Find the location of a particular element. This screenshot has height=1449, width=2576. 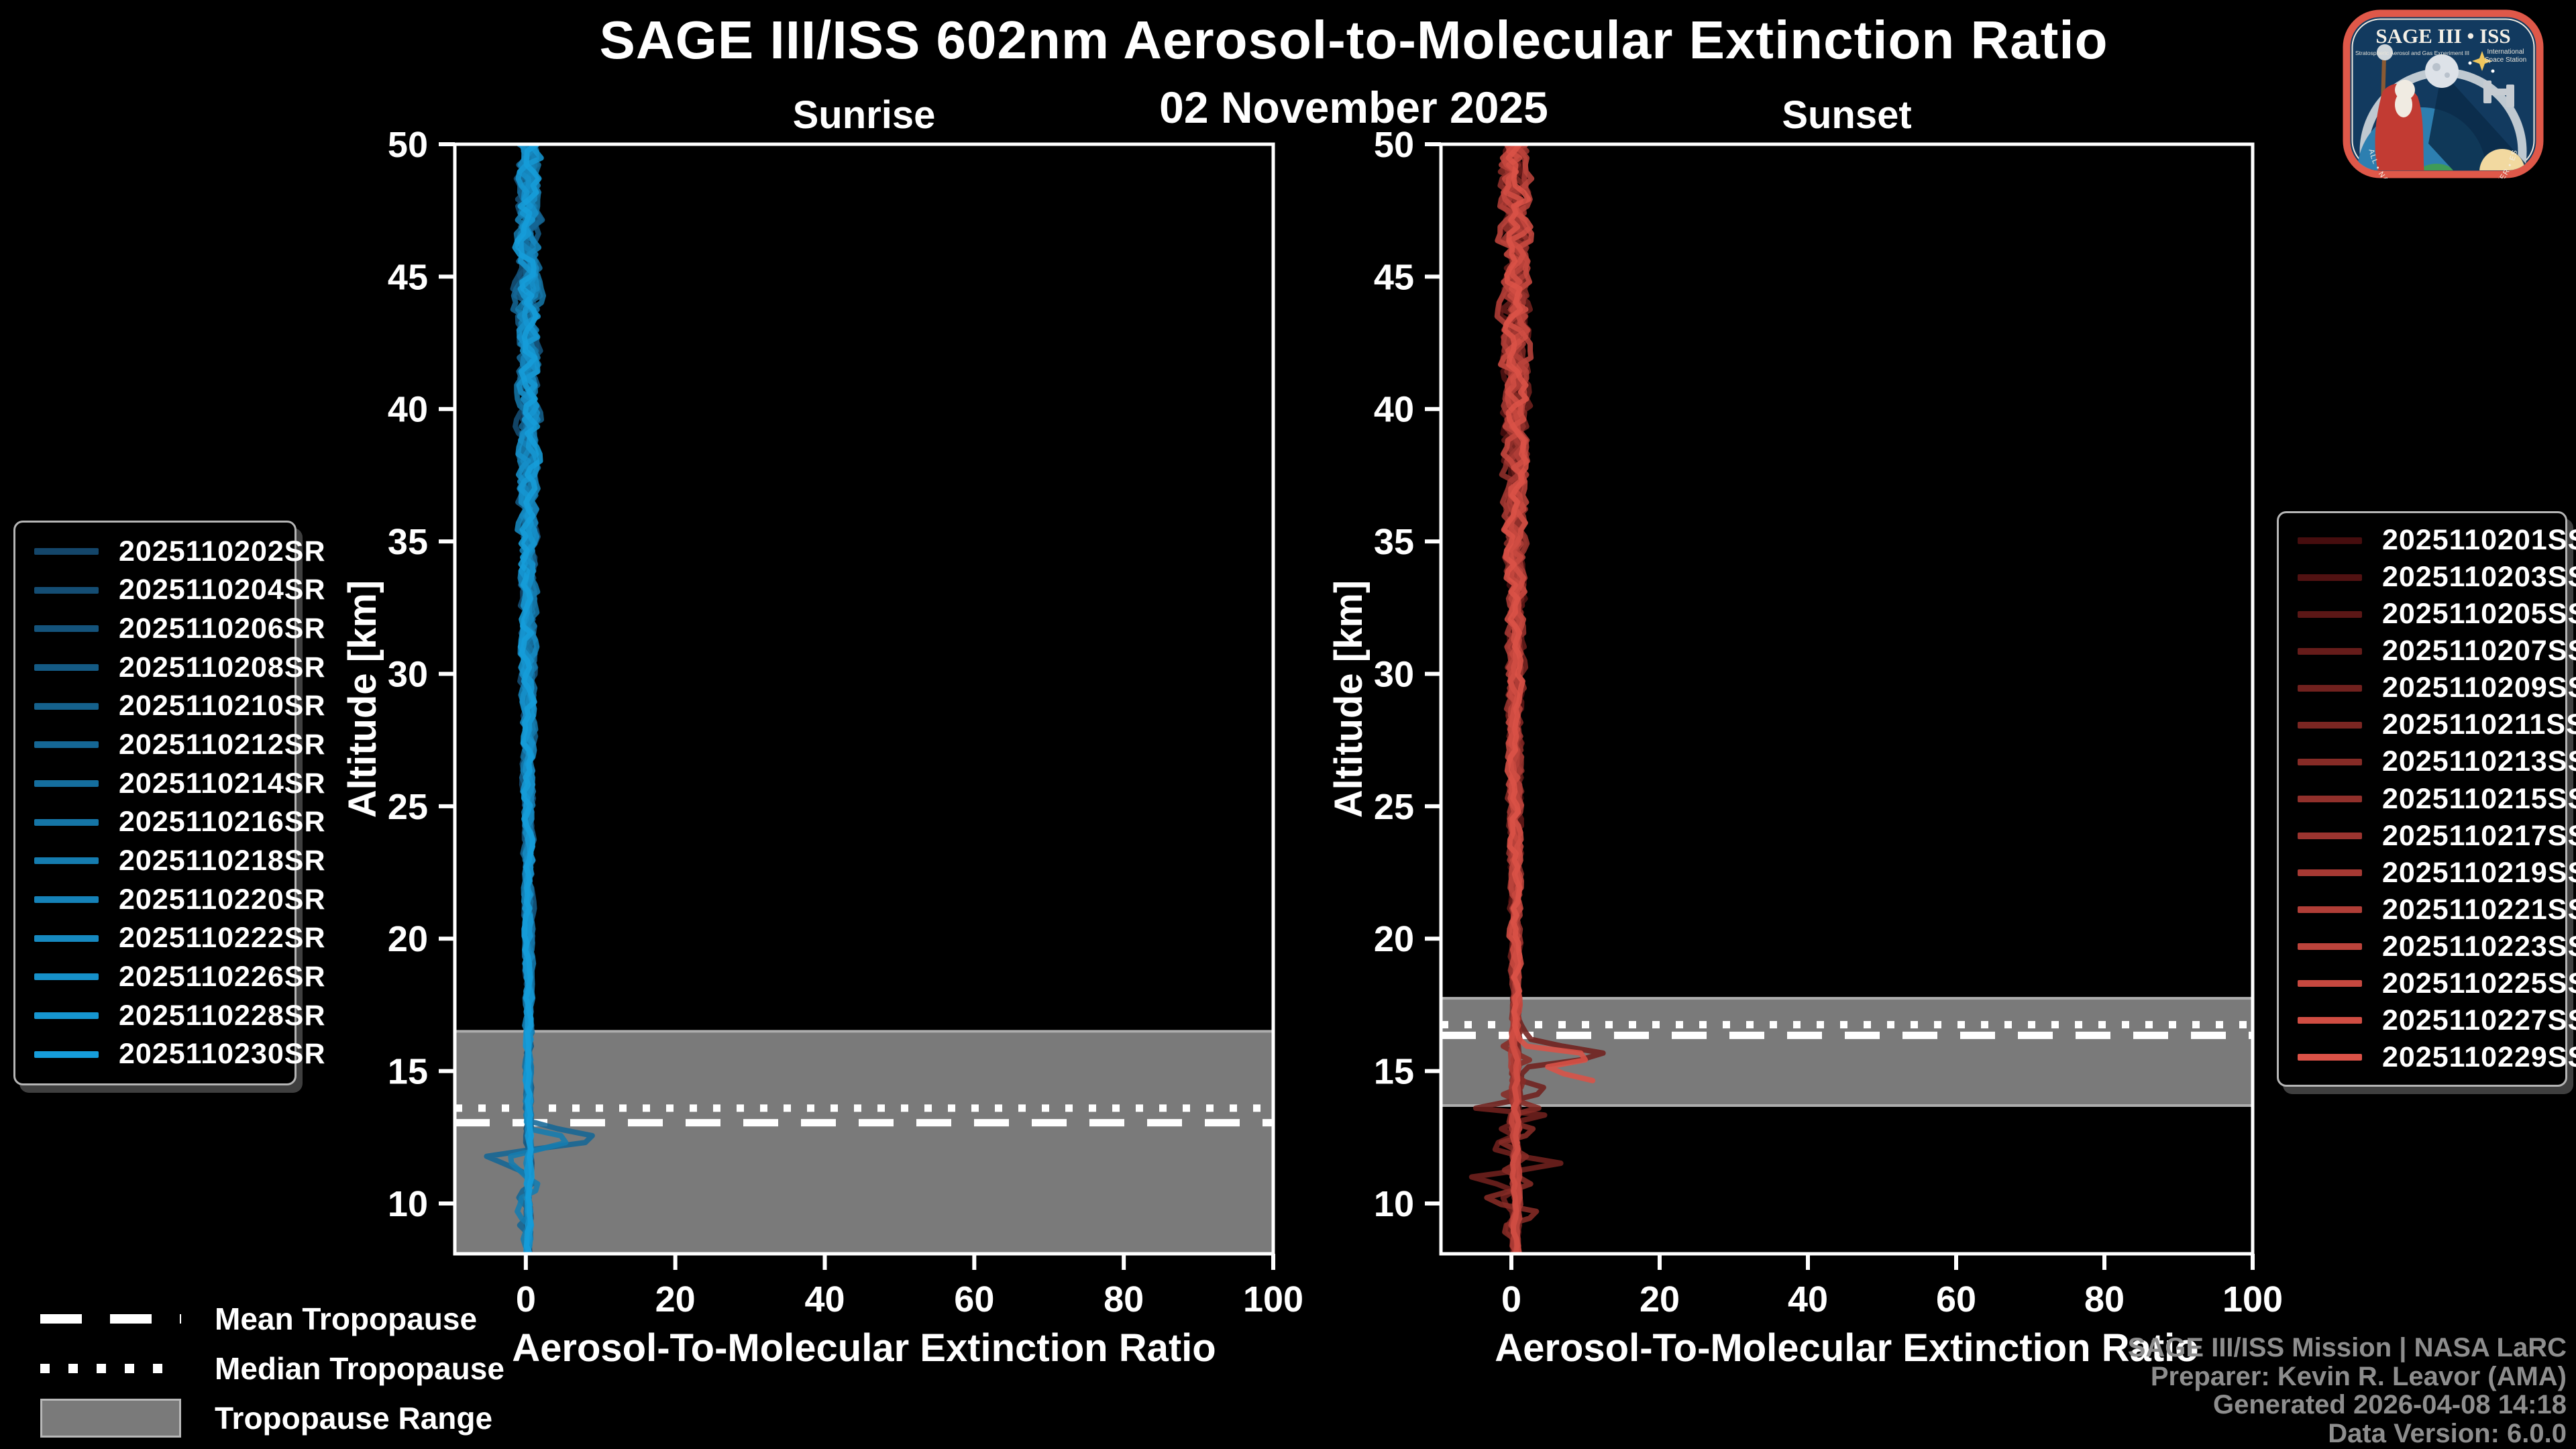

legend-item: 2025110214SR is located at coordinates (170, 783).